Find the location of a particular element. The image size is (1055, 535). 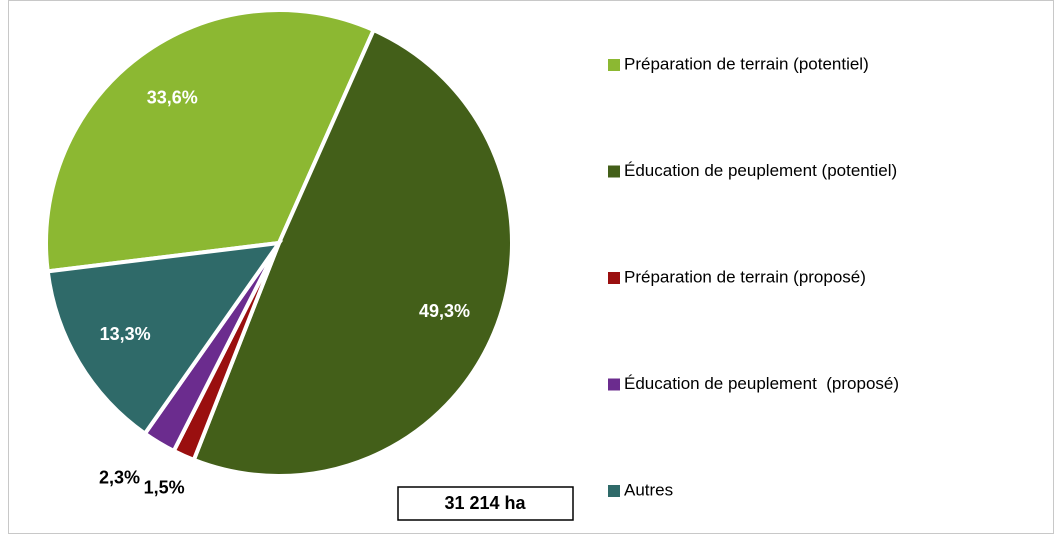

annotation-box is located at coordinates (485, 503).